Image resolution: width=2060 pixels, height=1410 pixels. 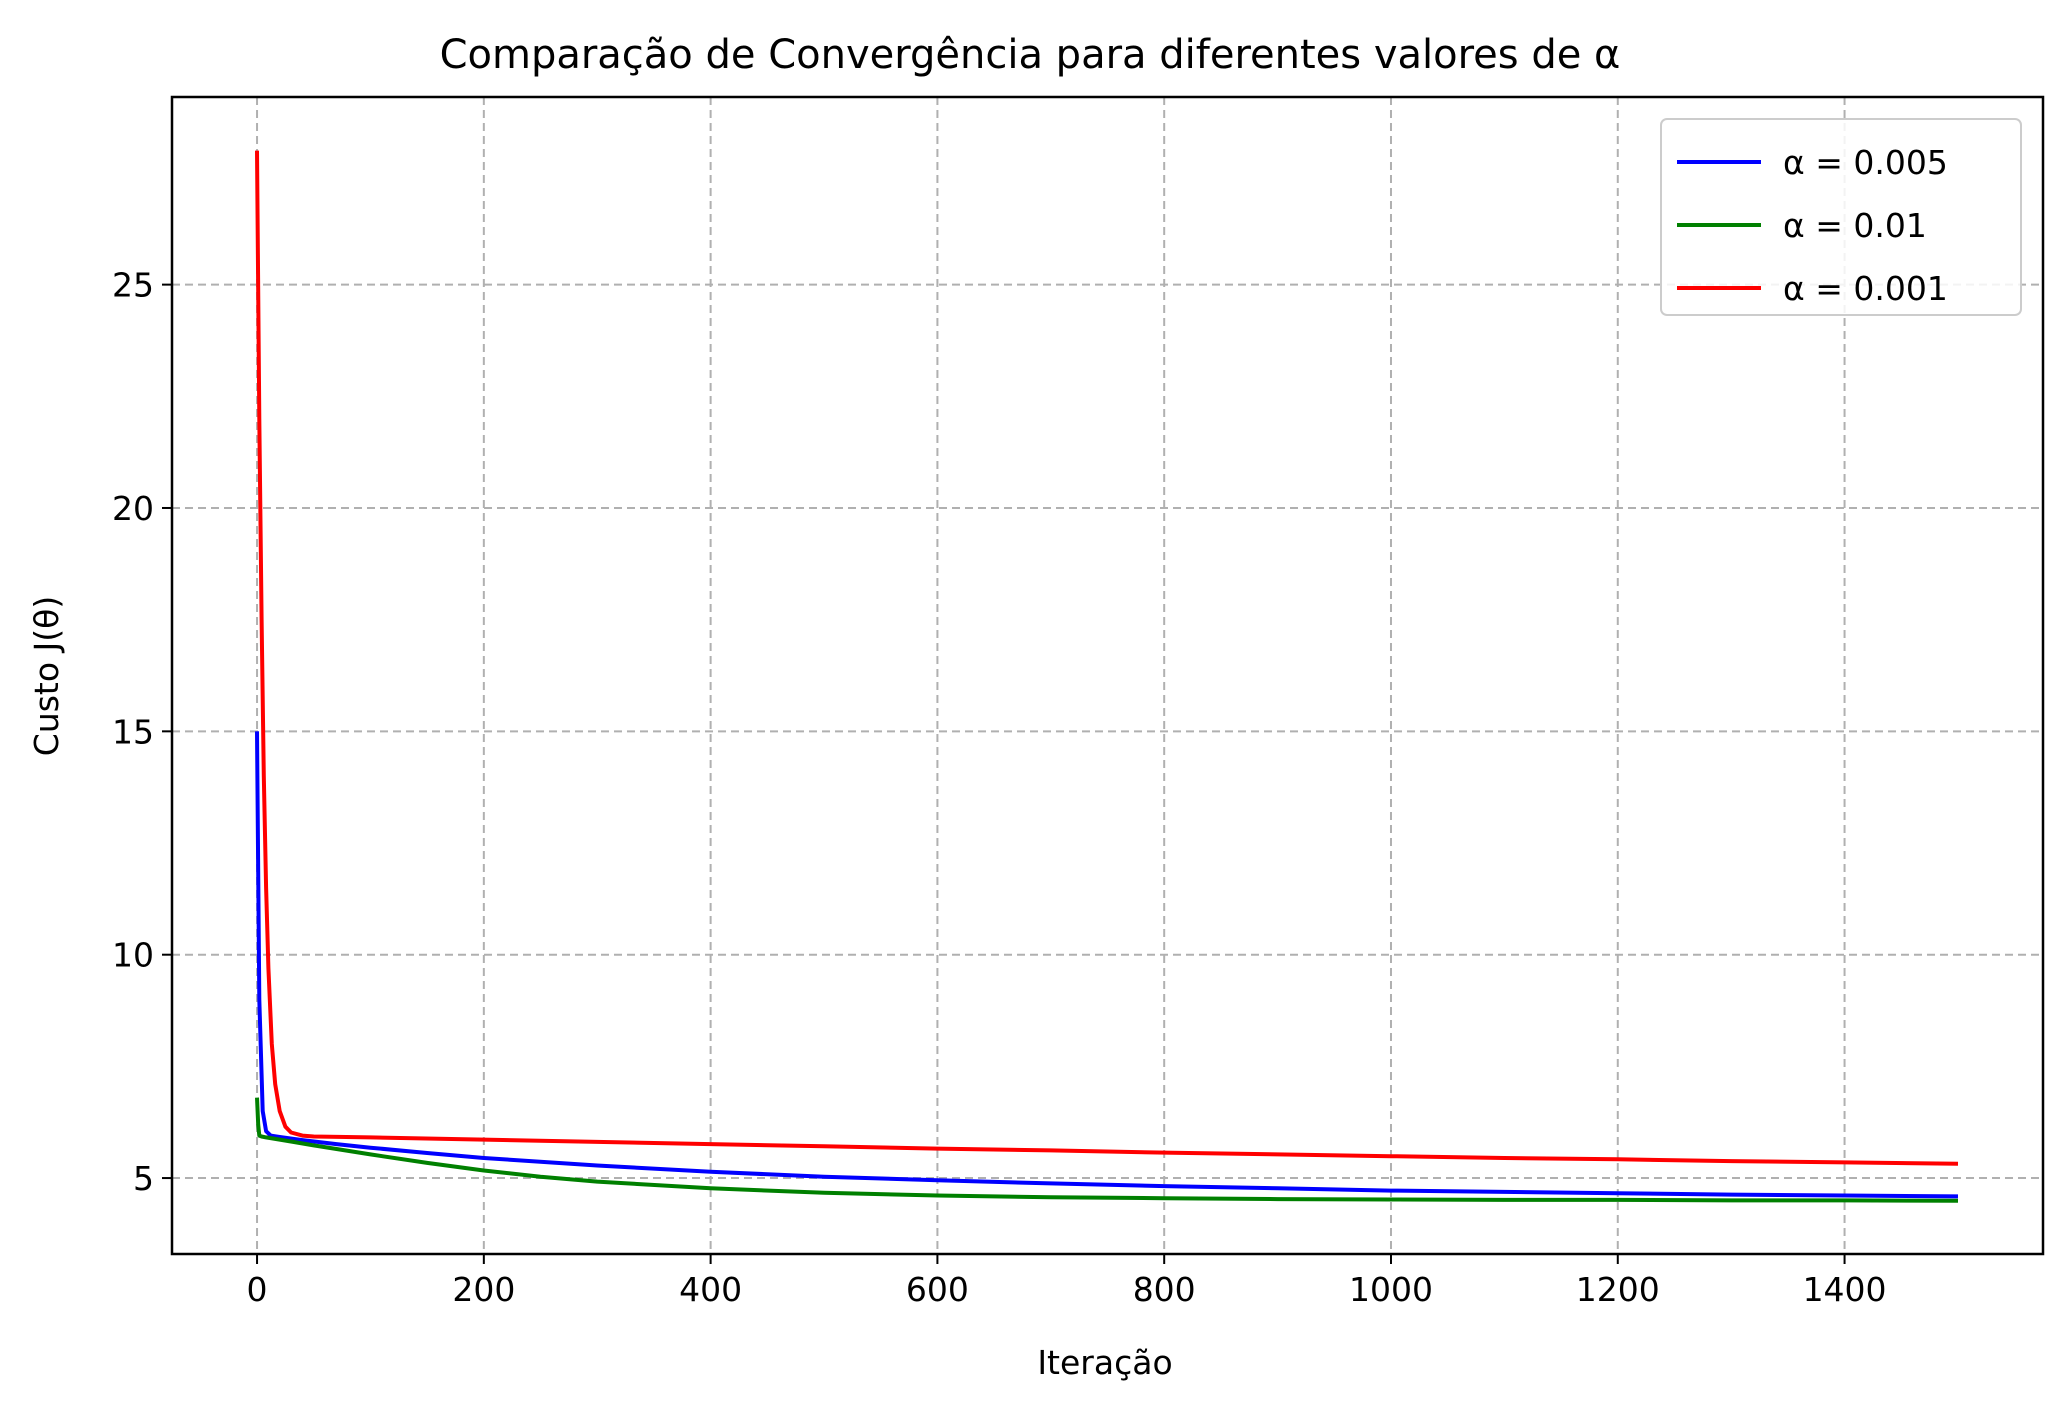 What do you see at coordinates (257, 1289) in the screenshot?
I see `x-tick-label: 0` at bounding box center [257, 1289].